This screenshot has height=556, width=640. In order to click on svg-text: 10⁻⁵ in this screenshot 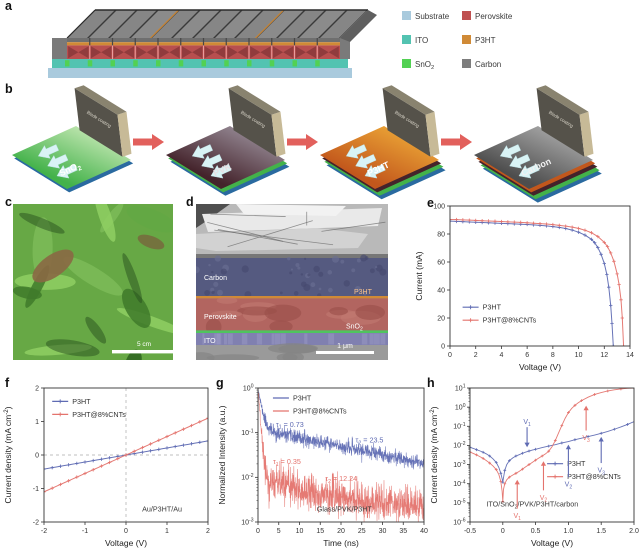, I will do `click(459, 502)`.